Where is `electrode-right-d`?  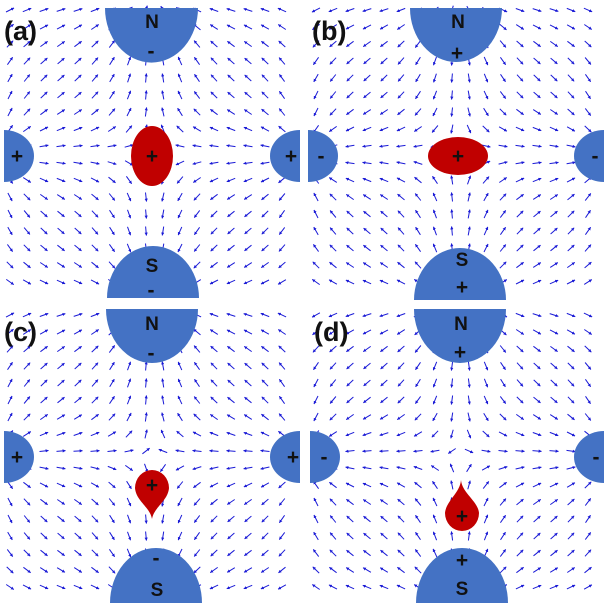
electrode-right-d is located at coordinates (589, 457).